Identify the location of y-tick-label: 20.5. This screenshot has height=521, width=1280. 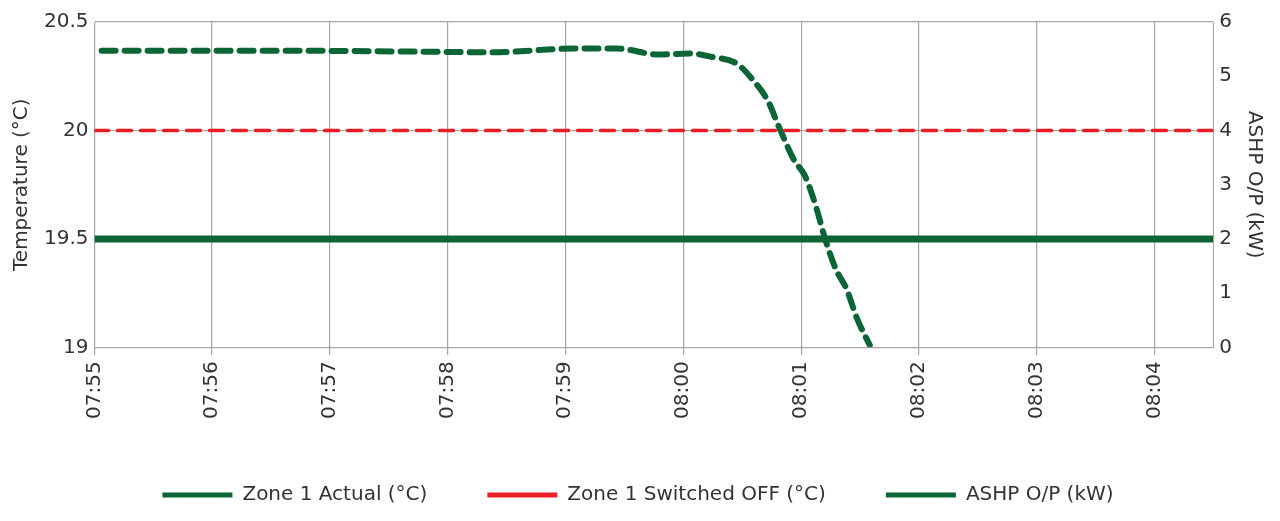
(66, 20).